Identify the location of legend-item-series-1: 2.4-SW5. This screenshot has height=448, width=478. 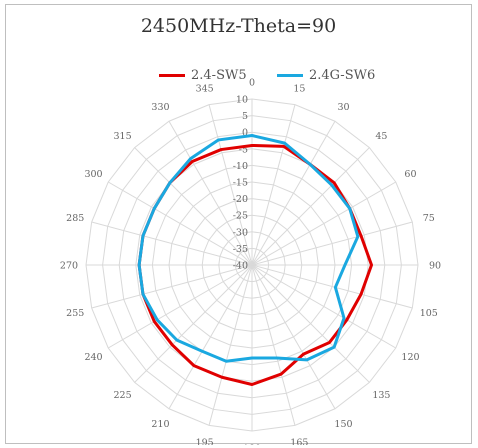
(203, 75).